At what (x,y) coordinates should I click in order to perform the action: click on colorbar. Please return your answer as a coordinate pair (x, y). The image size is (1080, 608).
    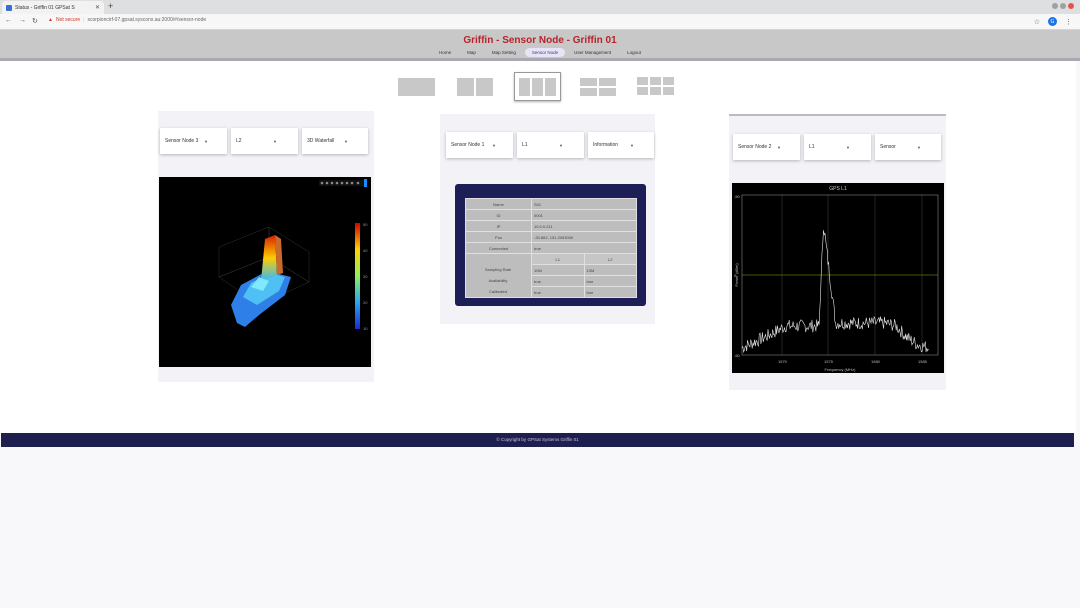
    Looking at the image, I should click on (357, 276).